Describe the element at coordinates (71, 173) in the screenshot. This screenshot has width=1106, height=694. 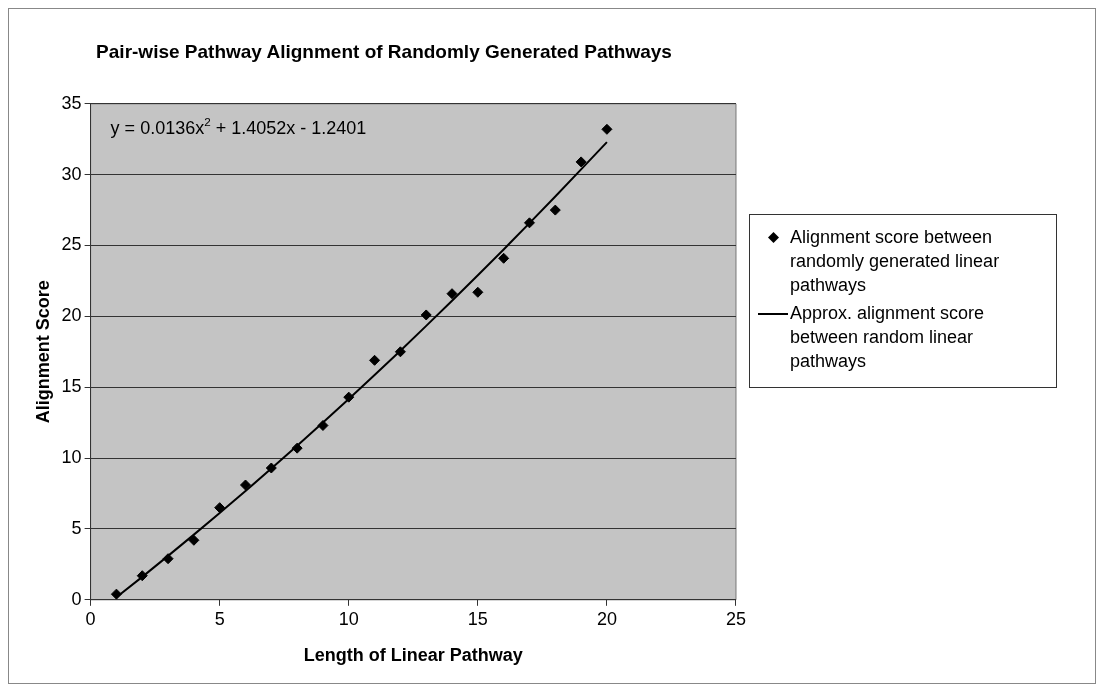
I see `y-tick-label: 30` at that location.